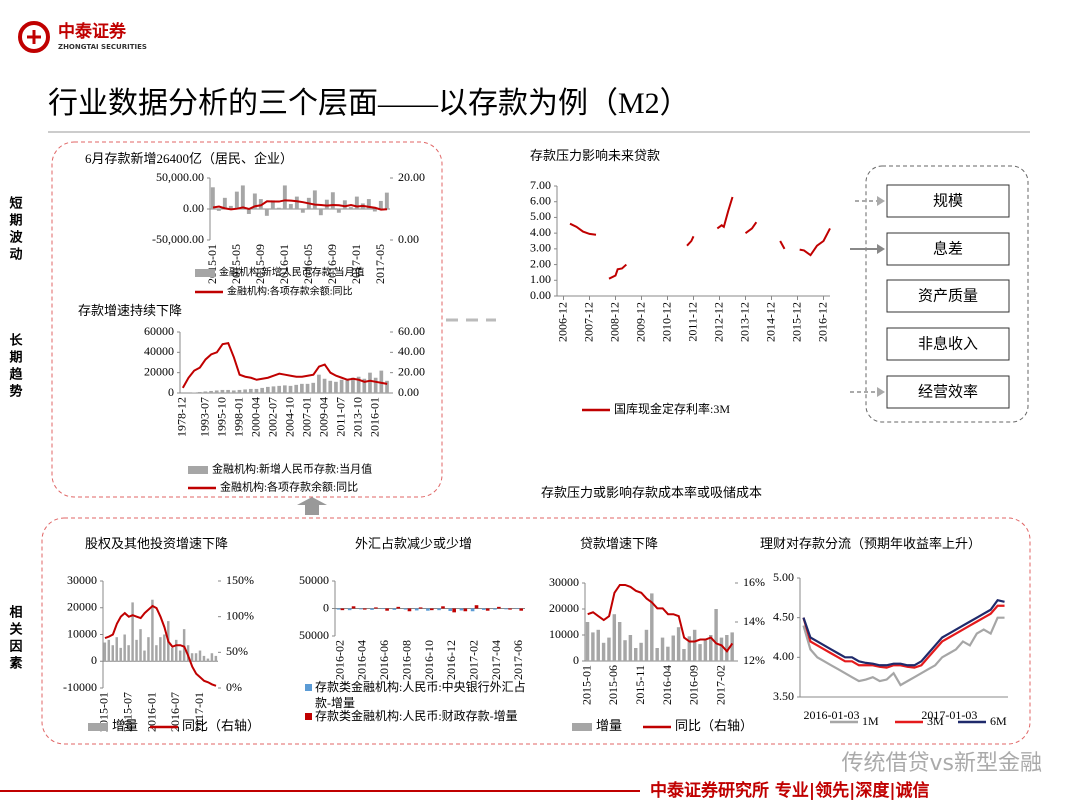  Describe the element at coordinates (178, 239) in the screenshot. I see `y-tick-label: -50,000.00` at that location.